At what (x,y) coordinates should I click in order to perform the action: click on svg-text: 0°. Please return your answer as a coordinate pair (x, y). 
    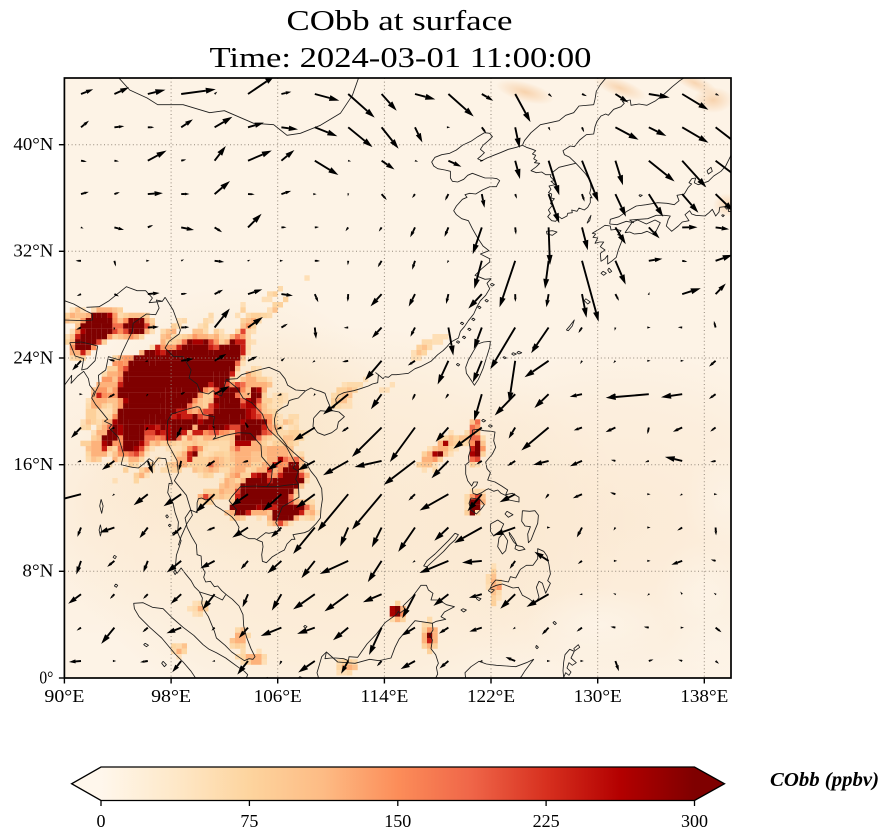
    Looking at the image, I should click on (46, 677).